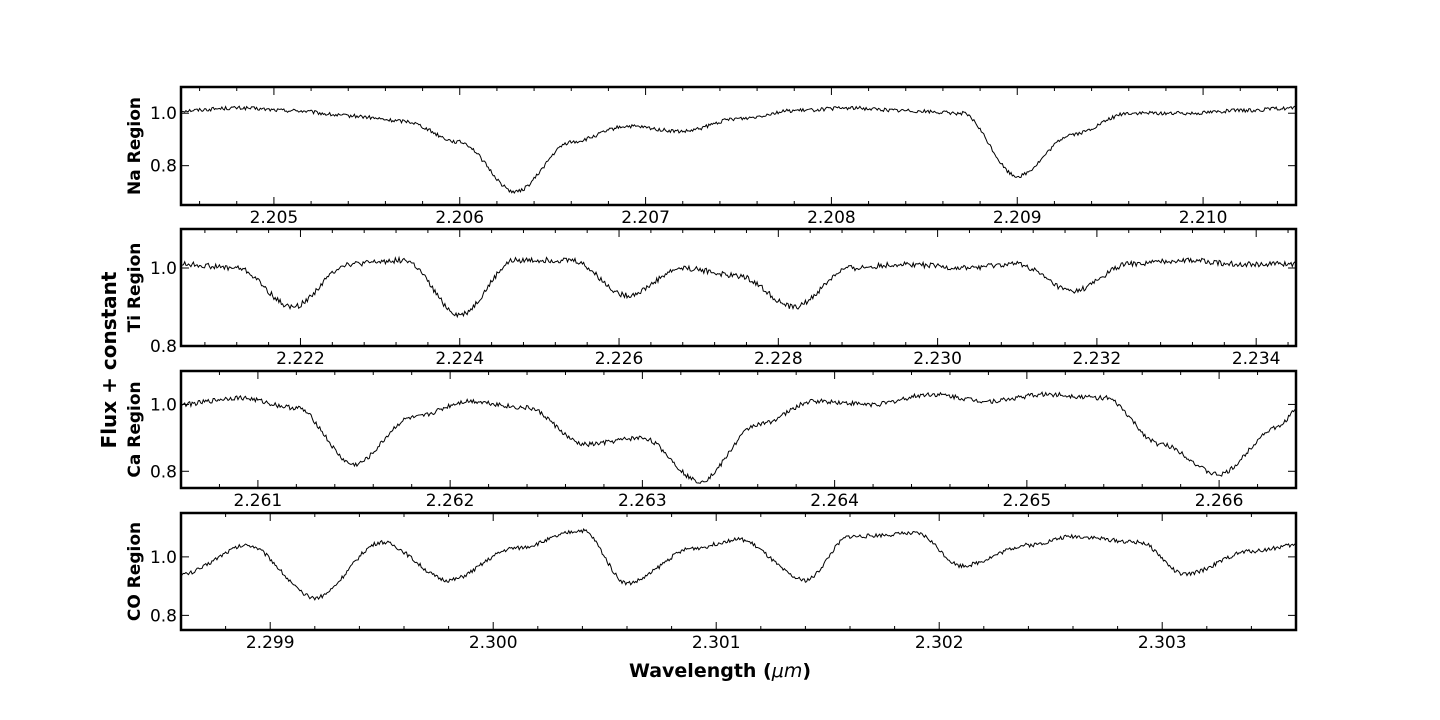 This screenshot has height=720, width=1440. Describe the element at coordinates (1017, 218) in the screenshot. I see `x-tick-label: 2.209` at that location.